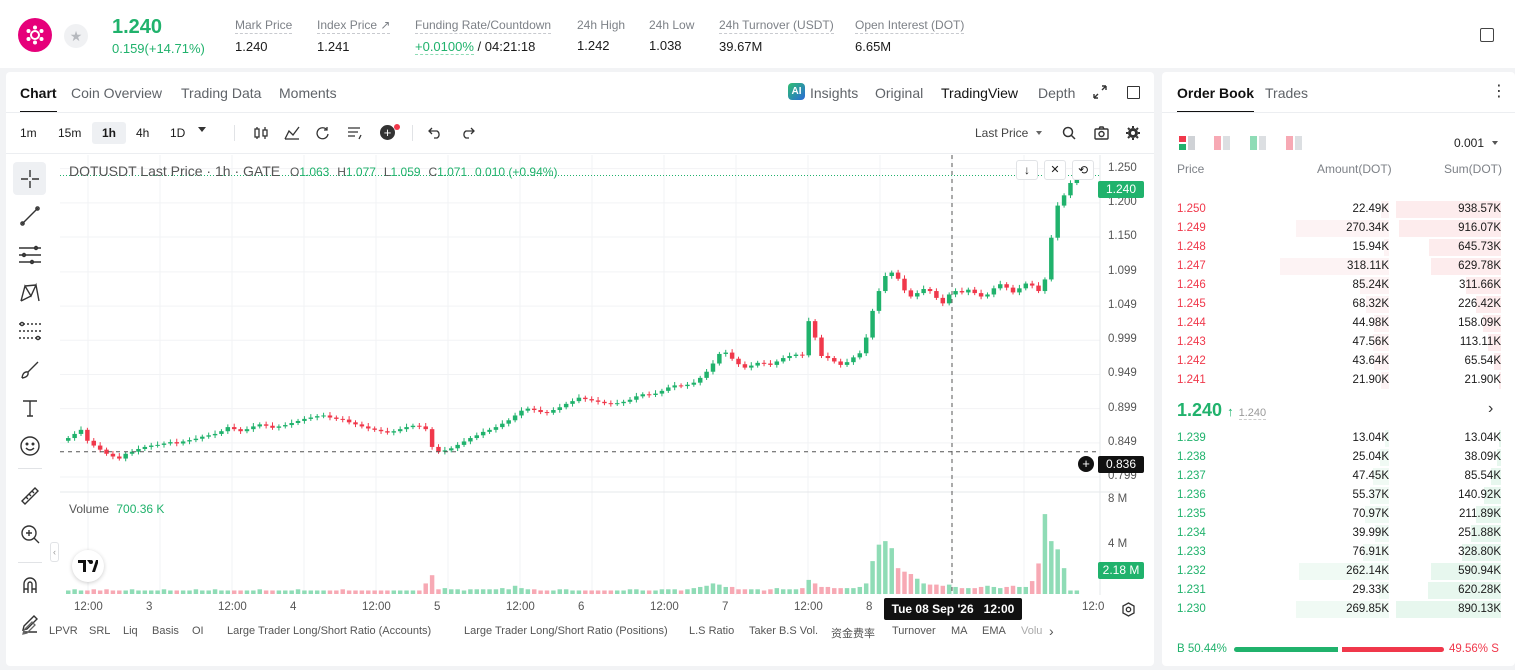 The height and width of the screenshot is (670, 1515). What do you see at coordinates (292, 135) in the screenshot?
I see `indicators-icon` at bounding box center [292, 135].